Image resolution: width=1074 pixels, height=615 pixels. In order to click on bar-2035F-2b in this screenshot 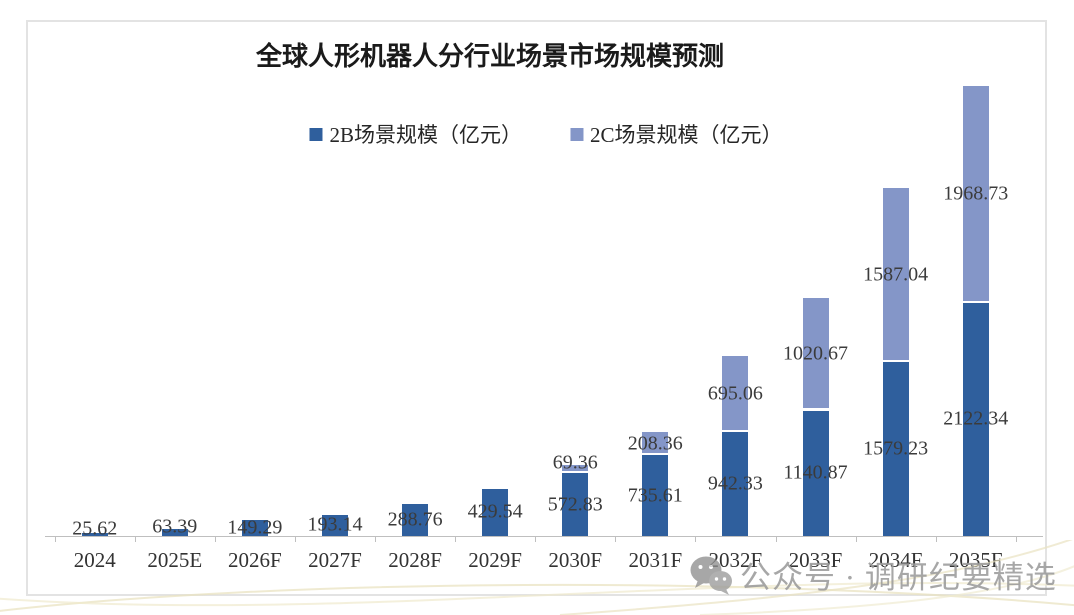, I will do `click(975, 419)`.